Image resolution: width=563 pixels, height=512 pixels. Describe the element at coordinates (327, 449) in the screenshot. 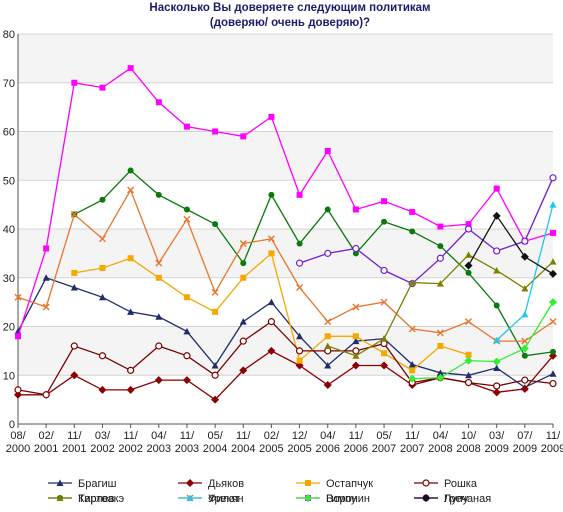

I see `x-tick-label: 2006` at that location.